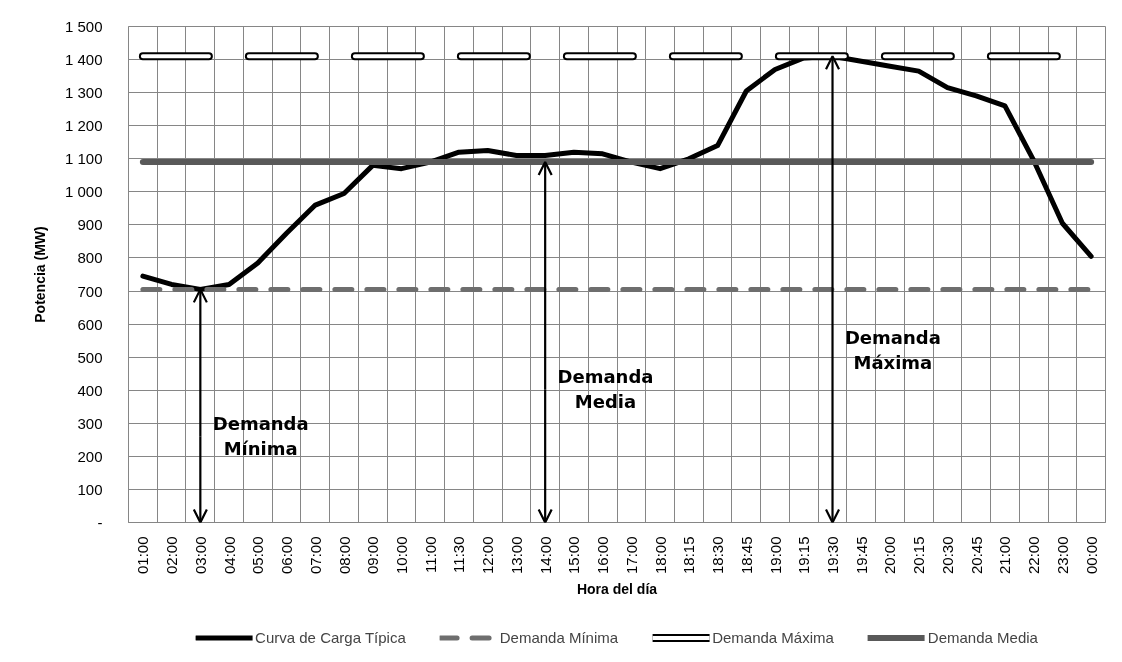 The height and width of the screenshot is (662, 1122). I want to click on y-tick-label: 1 100, so click(83, 159).